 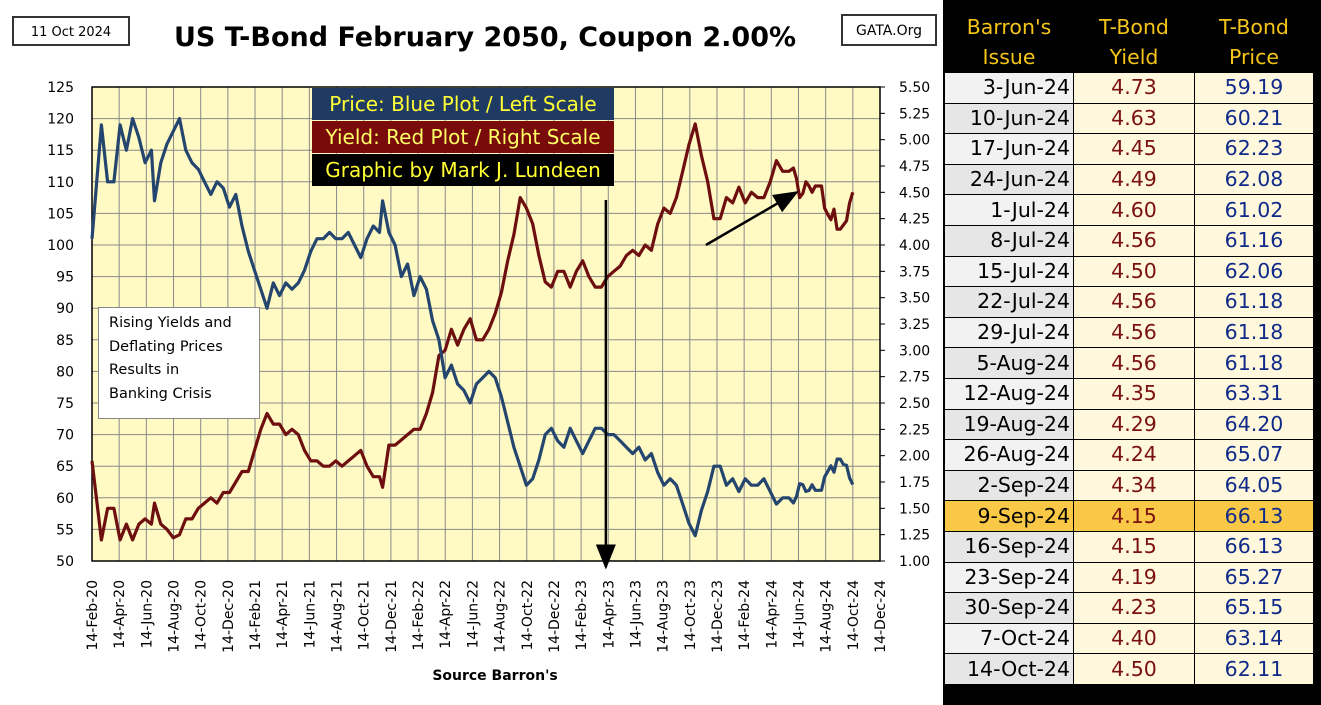 I want to click on x-tick-label: 14-Apr-23, so click(x=609, y=614).